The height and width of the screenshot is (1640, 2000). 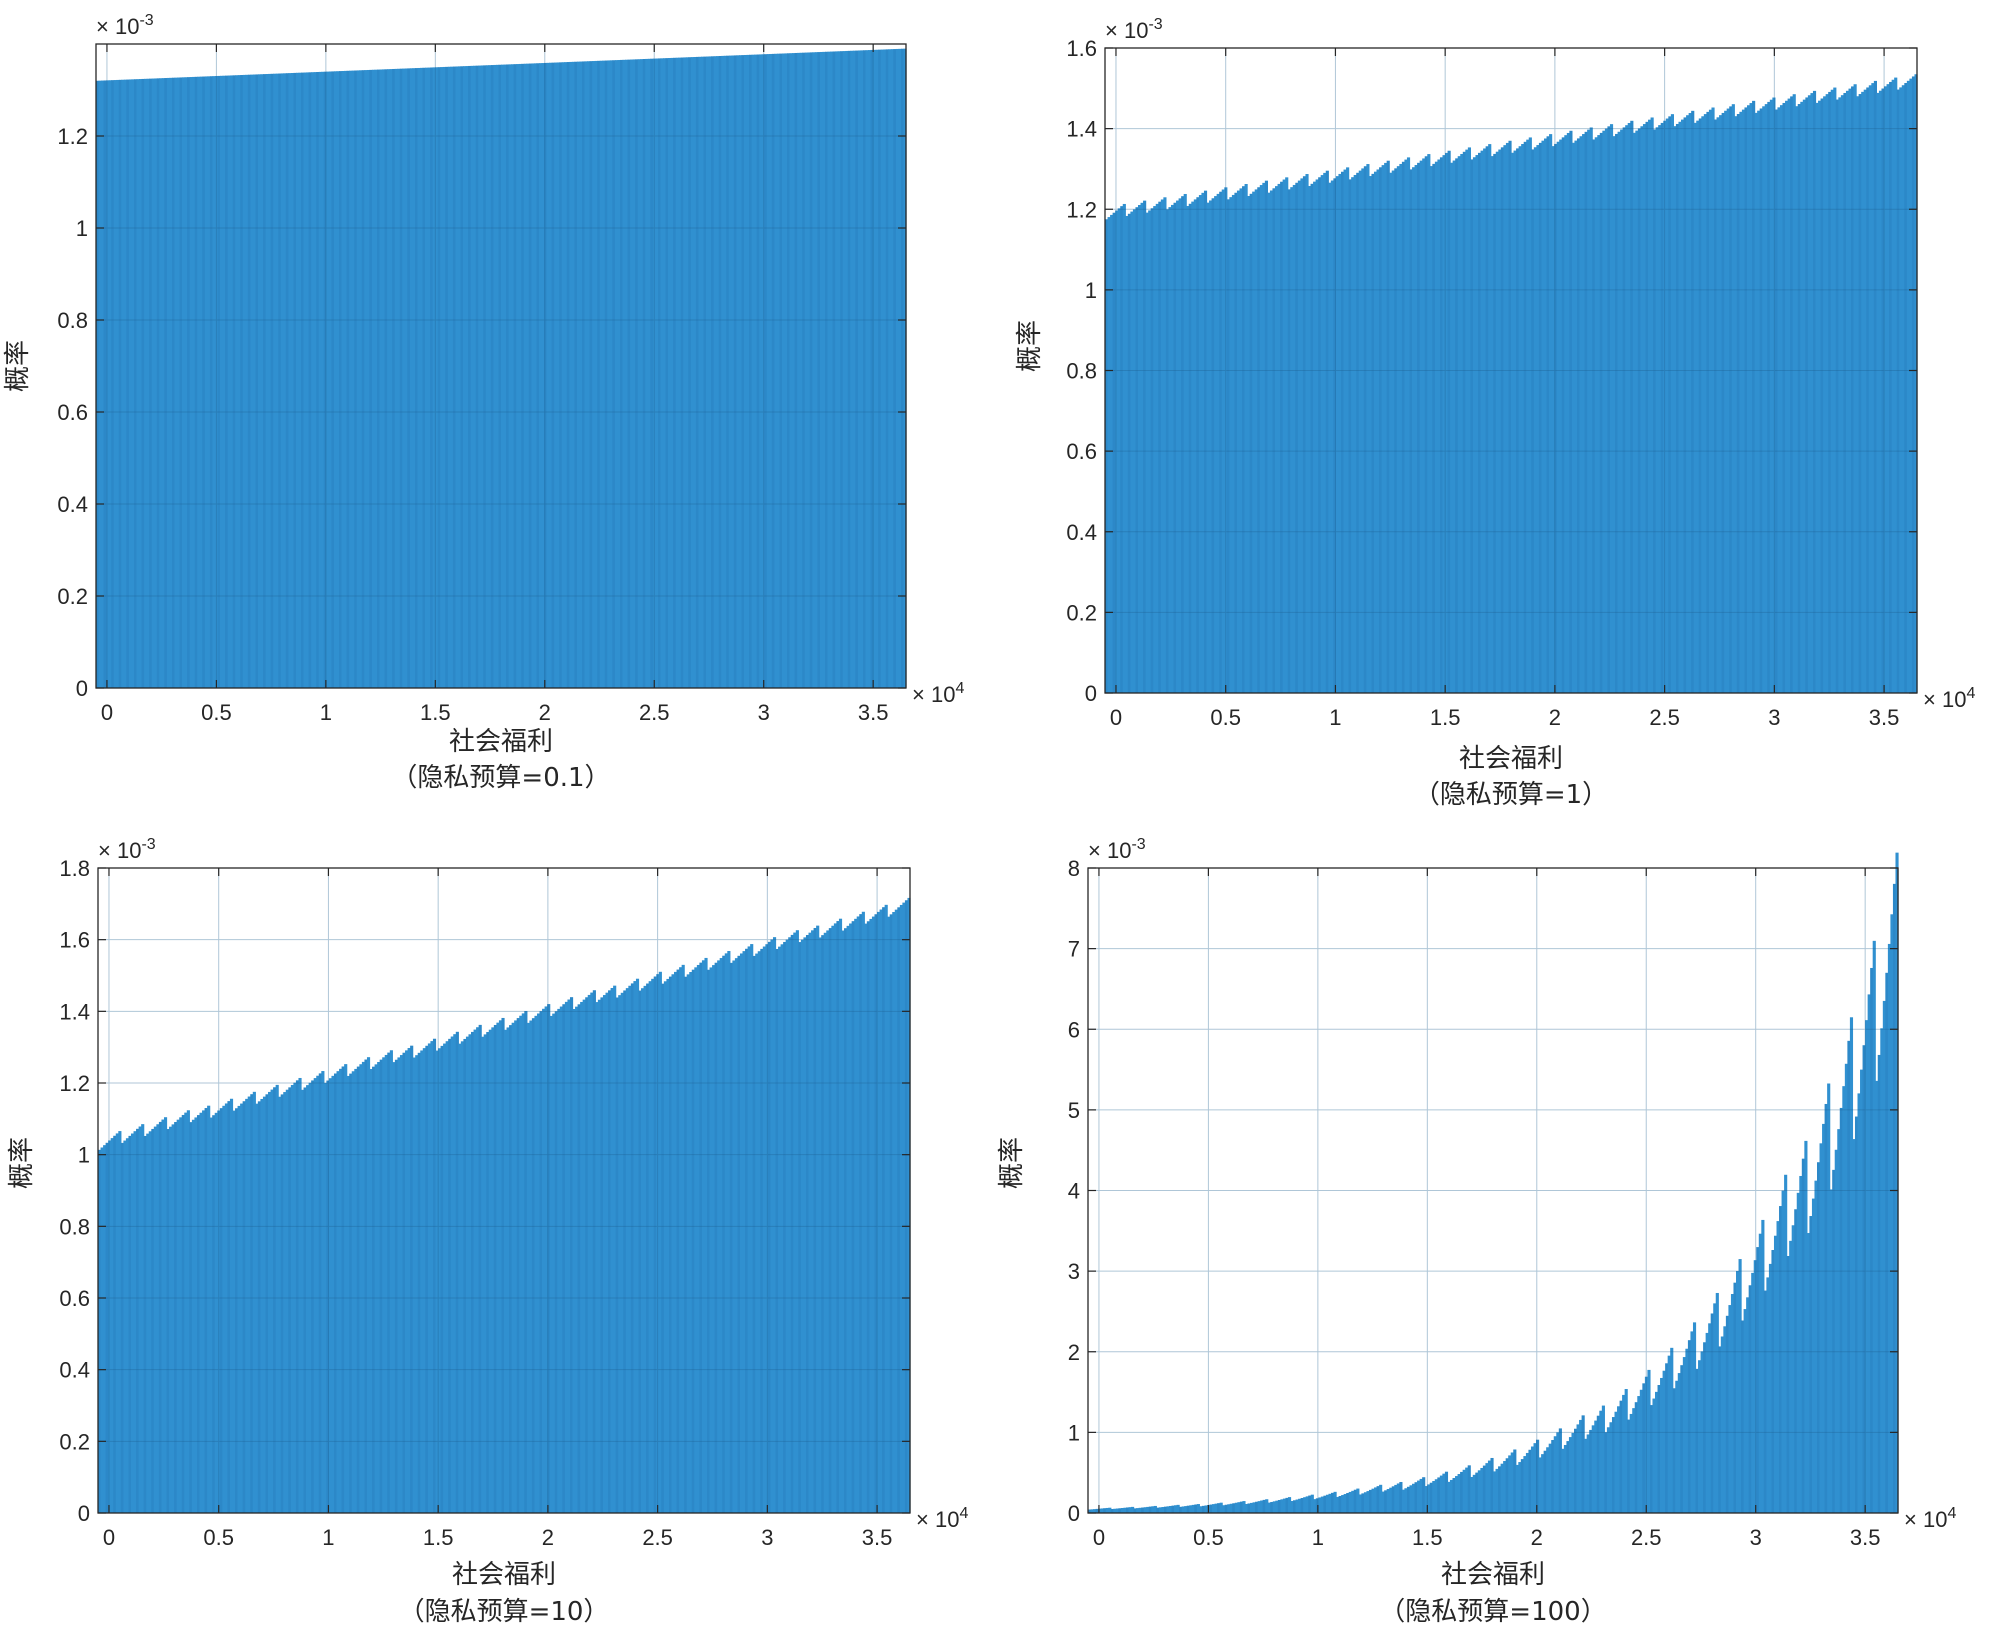 What do you see at coordinates (1081, 371) in the screenshot?
I see `y-tick-label: 0.8` at bounding box center [1081, 371].